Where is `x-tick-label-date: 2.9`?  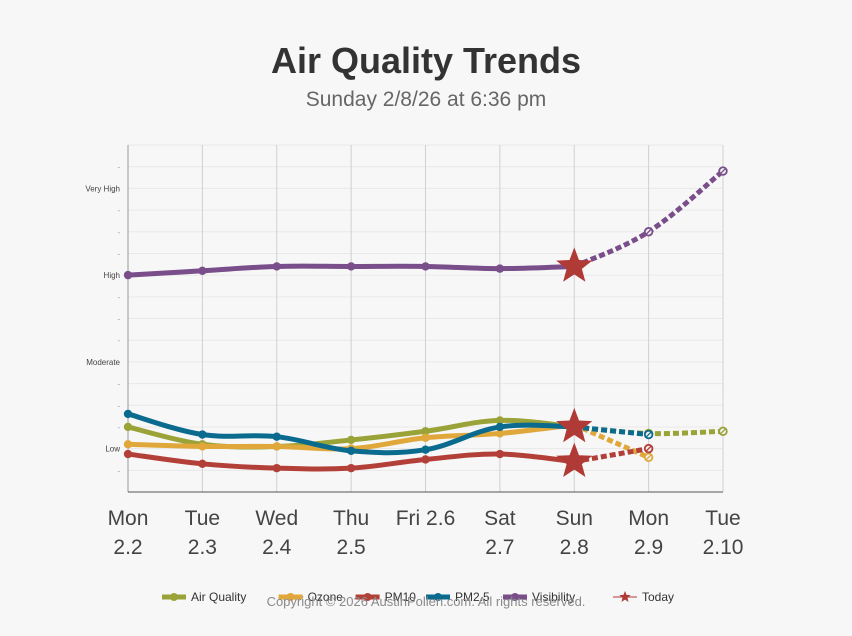
x-tick-label-date: 2.9 is located at coordinates (648, 547).